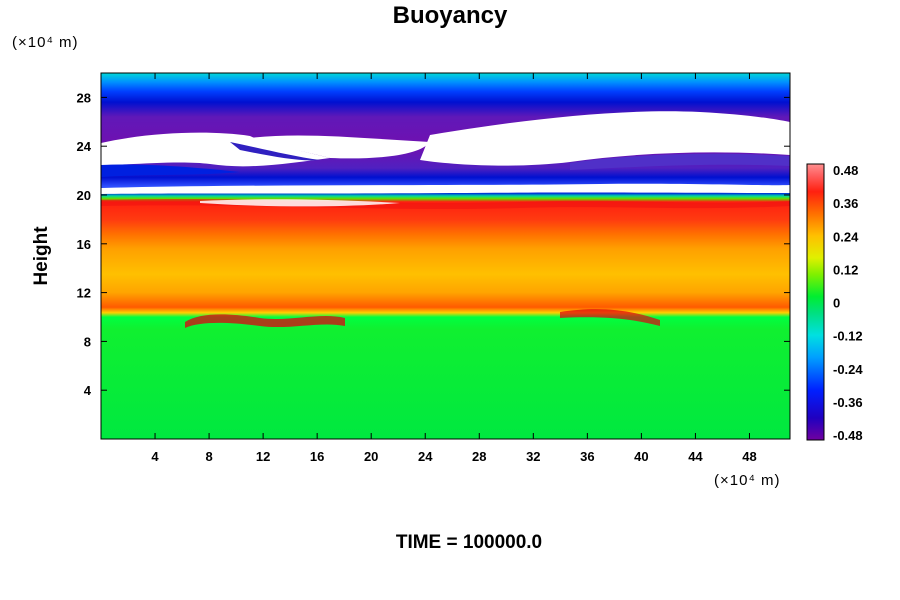 The height and width of the screenshot is (600, 900). Describe the element at coordinates (747, 480) in the screenshot. I see `x-axis-unit: (×10⁴ m)` at that location.